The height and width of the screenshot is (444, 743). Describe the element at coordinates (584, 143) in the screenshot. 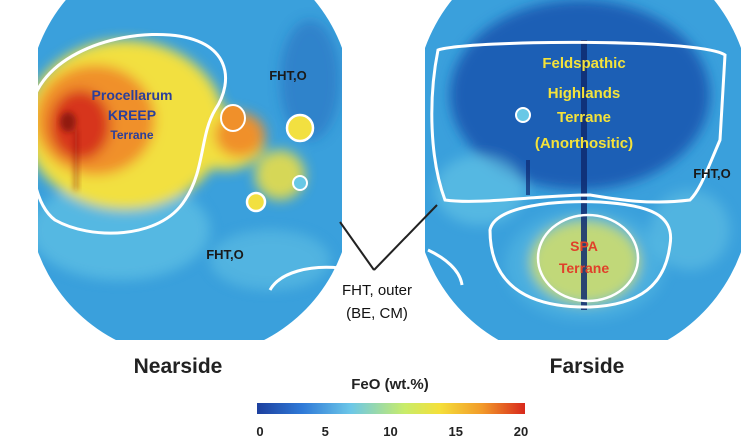

I see `highlands-label-line-4: (Anorthositic)` at that location.